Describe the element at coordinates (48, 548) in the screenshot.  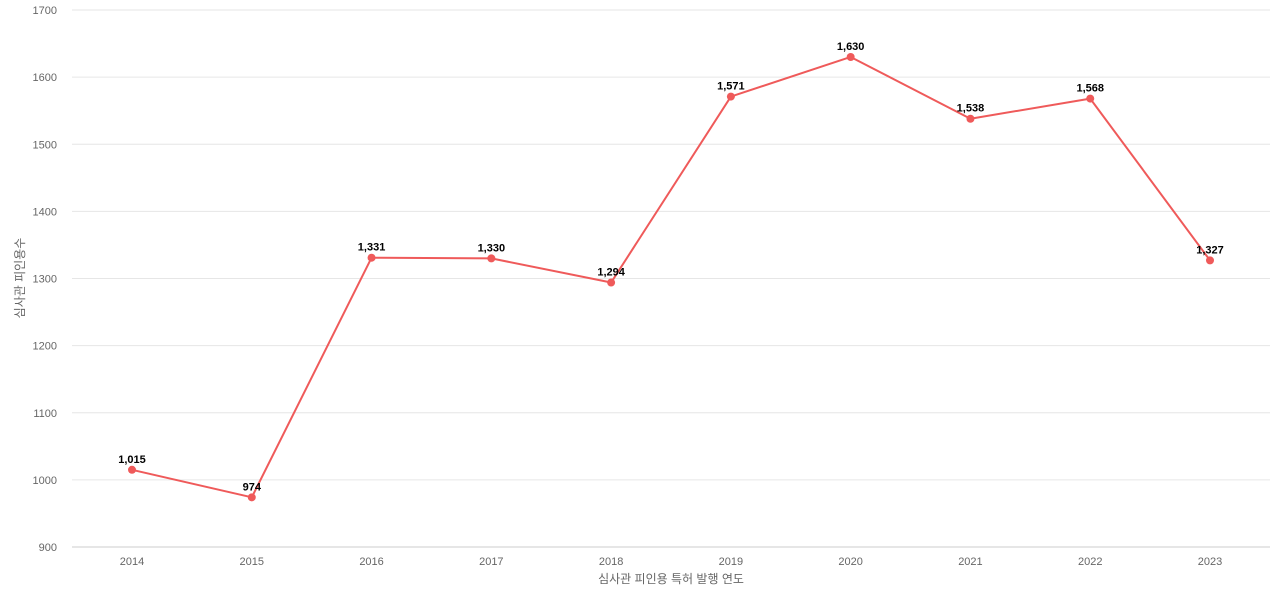
I see `y-tick-label: 900` at that location.